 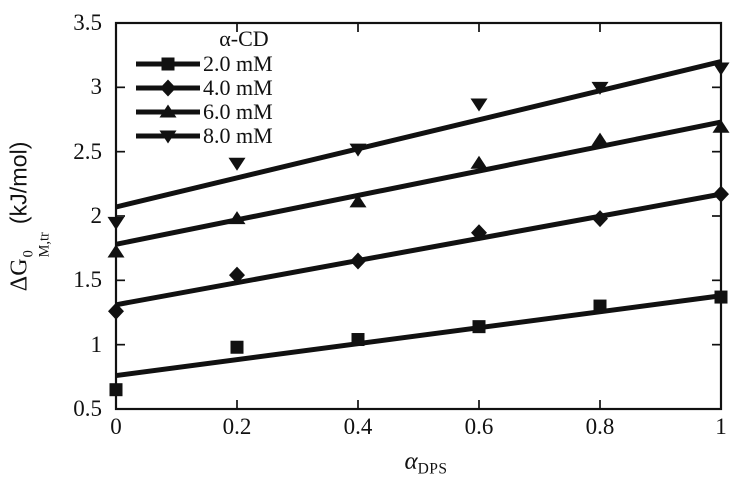 I want to click on x-tick-label: 0.4, so click(x=358, y=426).